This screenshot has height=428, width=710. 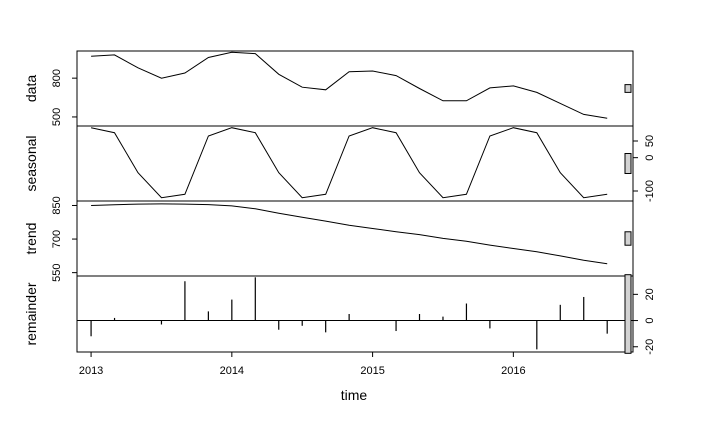 I want to click on seasonal-y-tick-label: -100, so click(x=650, y=191).